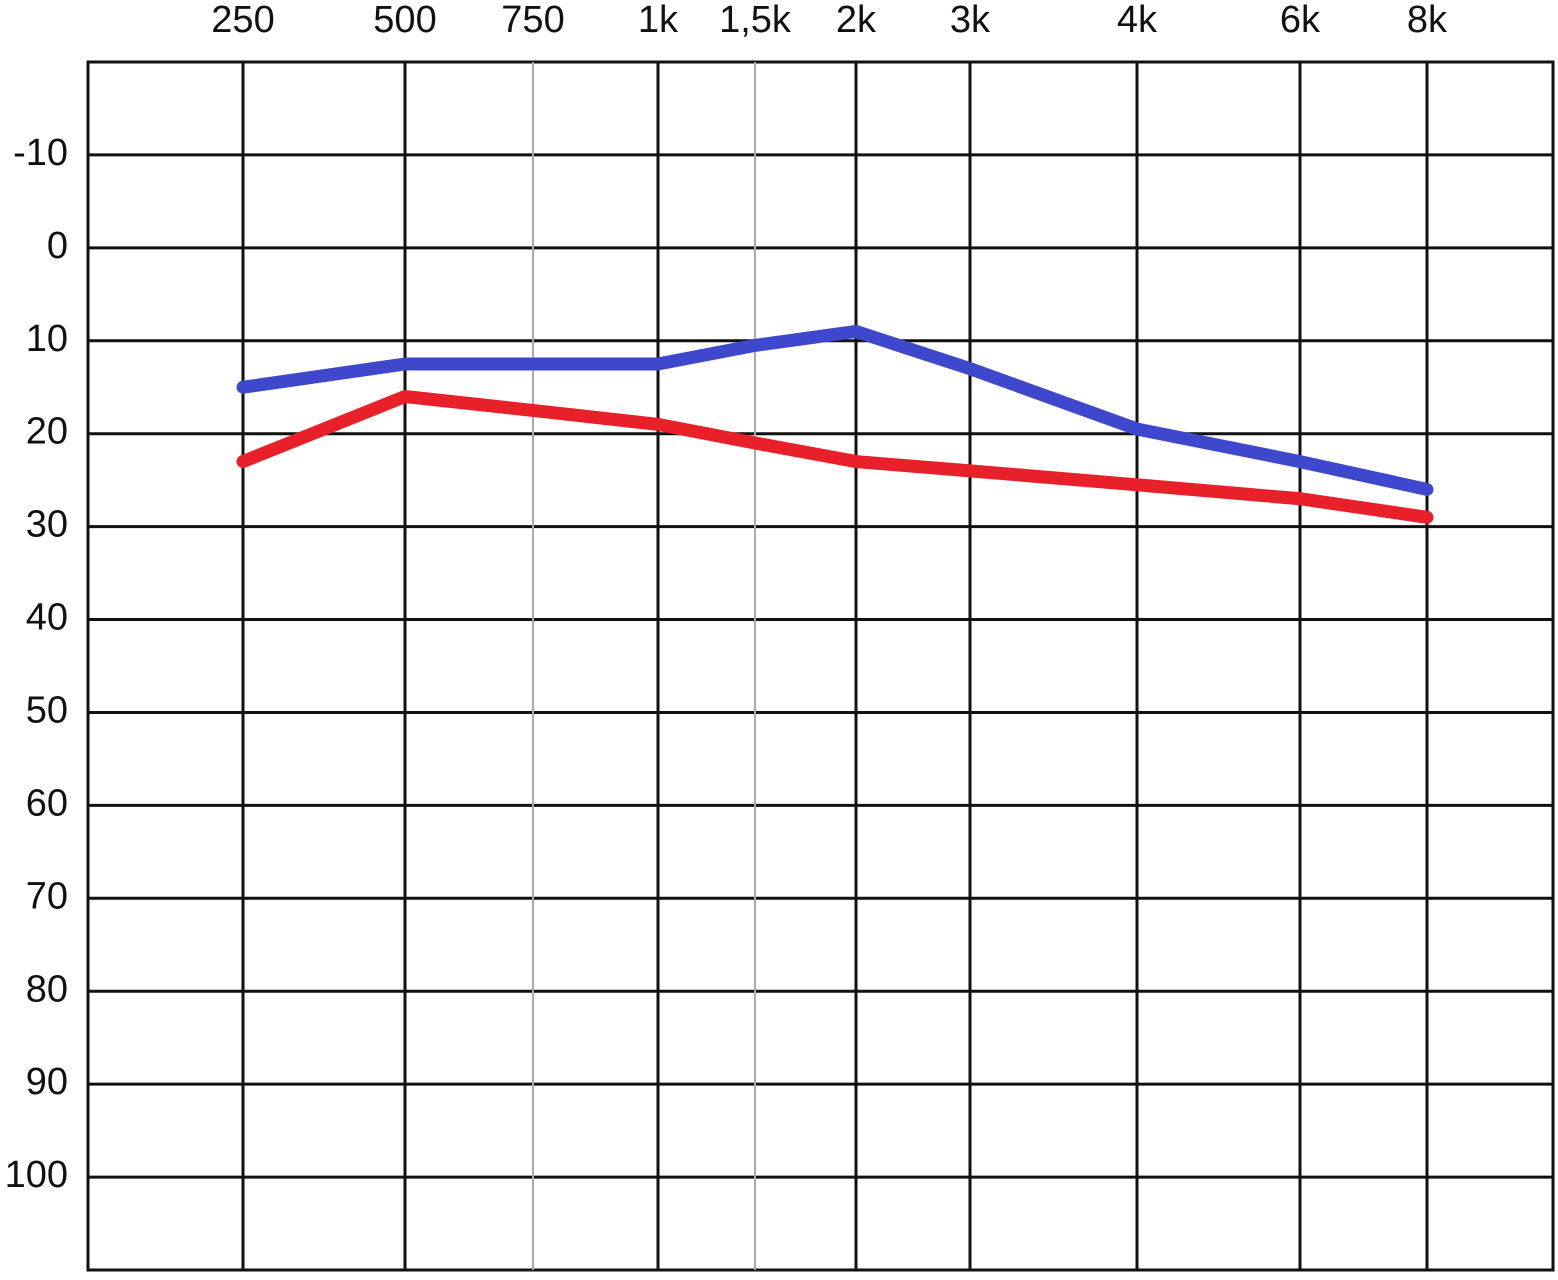 The image size is (1558, 1280). Describe the element at coordinates (47, 989) in the screenshot. I see `y-tick-label: 80` at that location.